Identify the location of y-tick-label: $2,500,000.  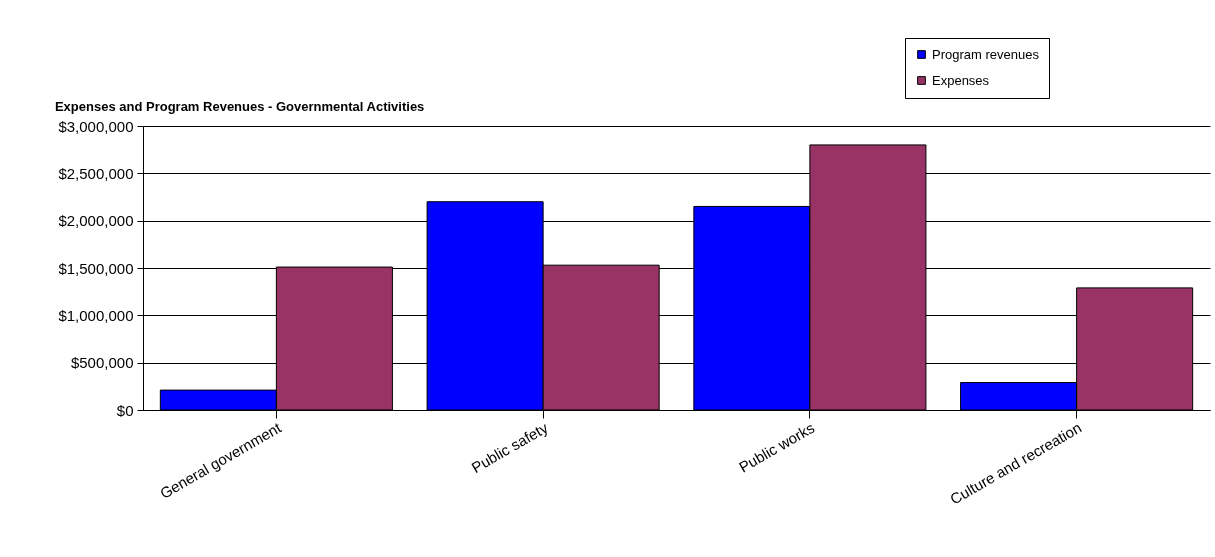
(96, 173).